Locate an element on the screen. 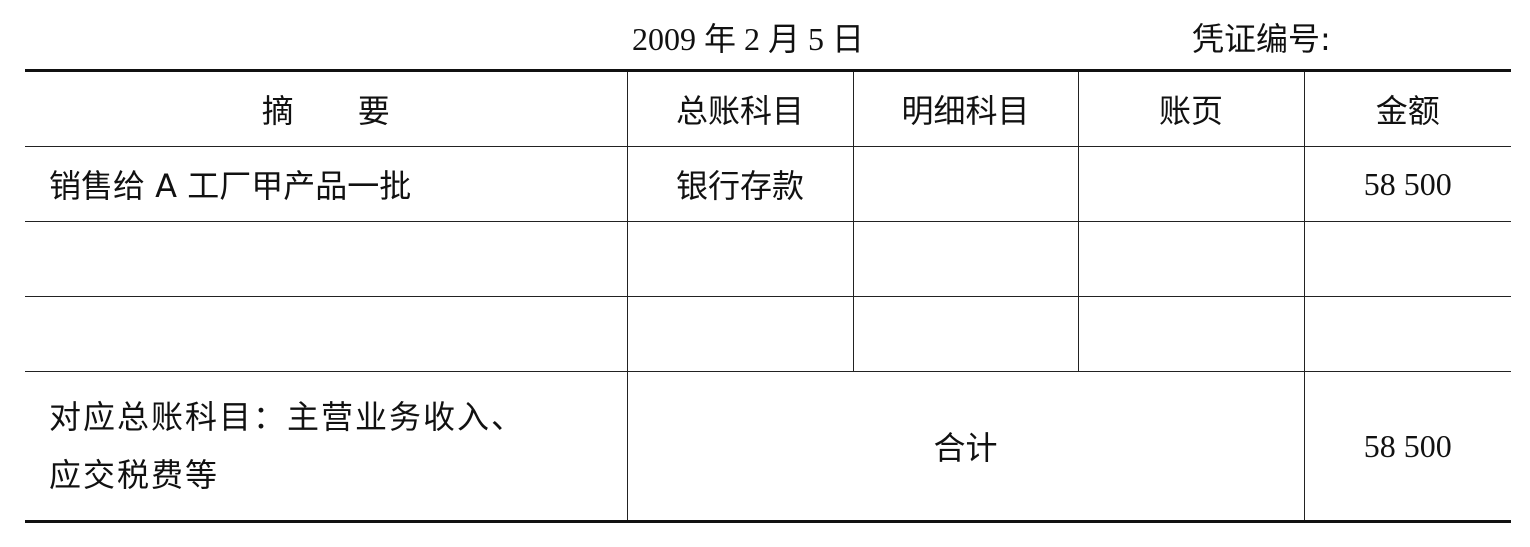 The width and height of the screenshot is (1530, 547). voucher-number-label: 凭证编号: is located at coordinates (1261, 39).